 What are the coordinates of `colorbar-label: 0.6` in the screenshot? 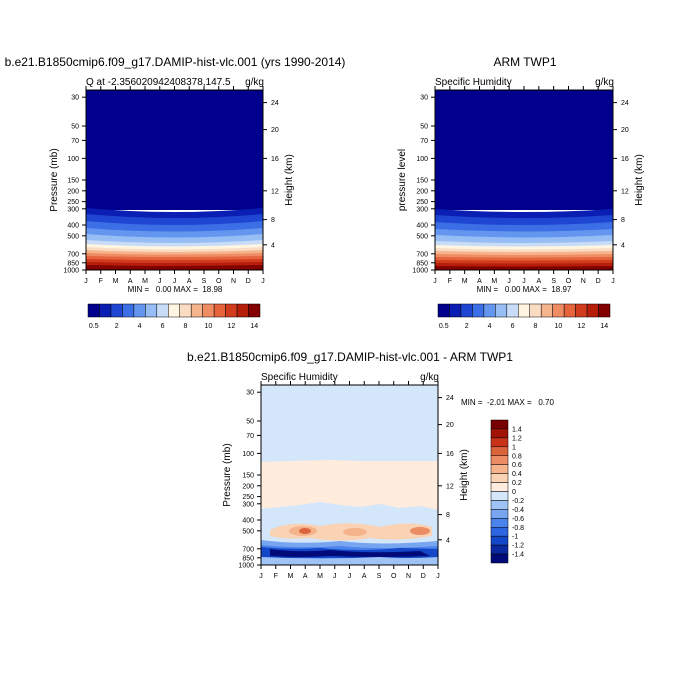 It's located at (517, 465).